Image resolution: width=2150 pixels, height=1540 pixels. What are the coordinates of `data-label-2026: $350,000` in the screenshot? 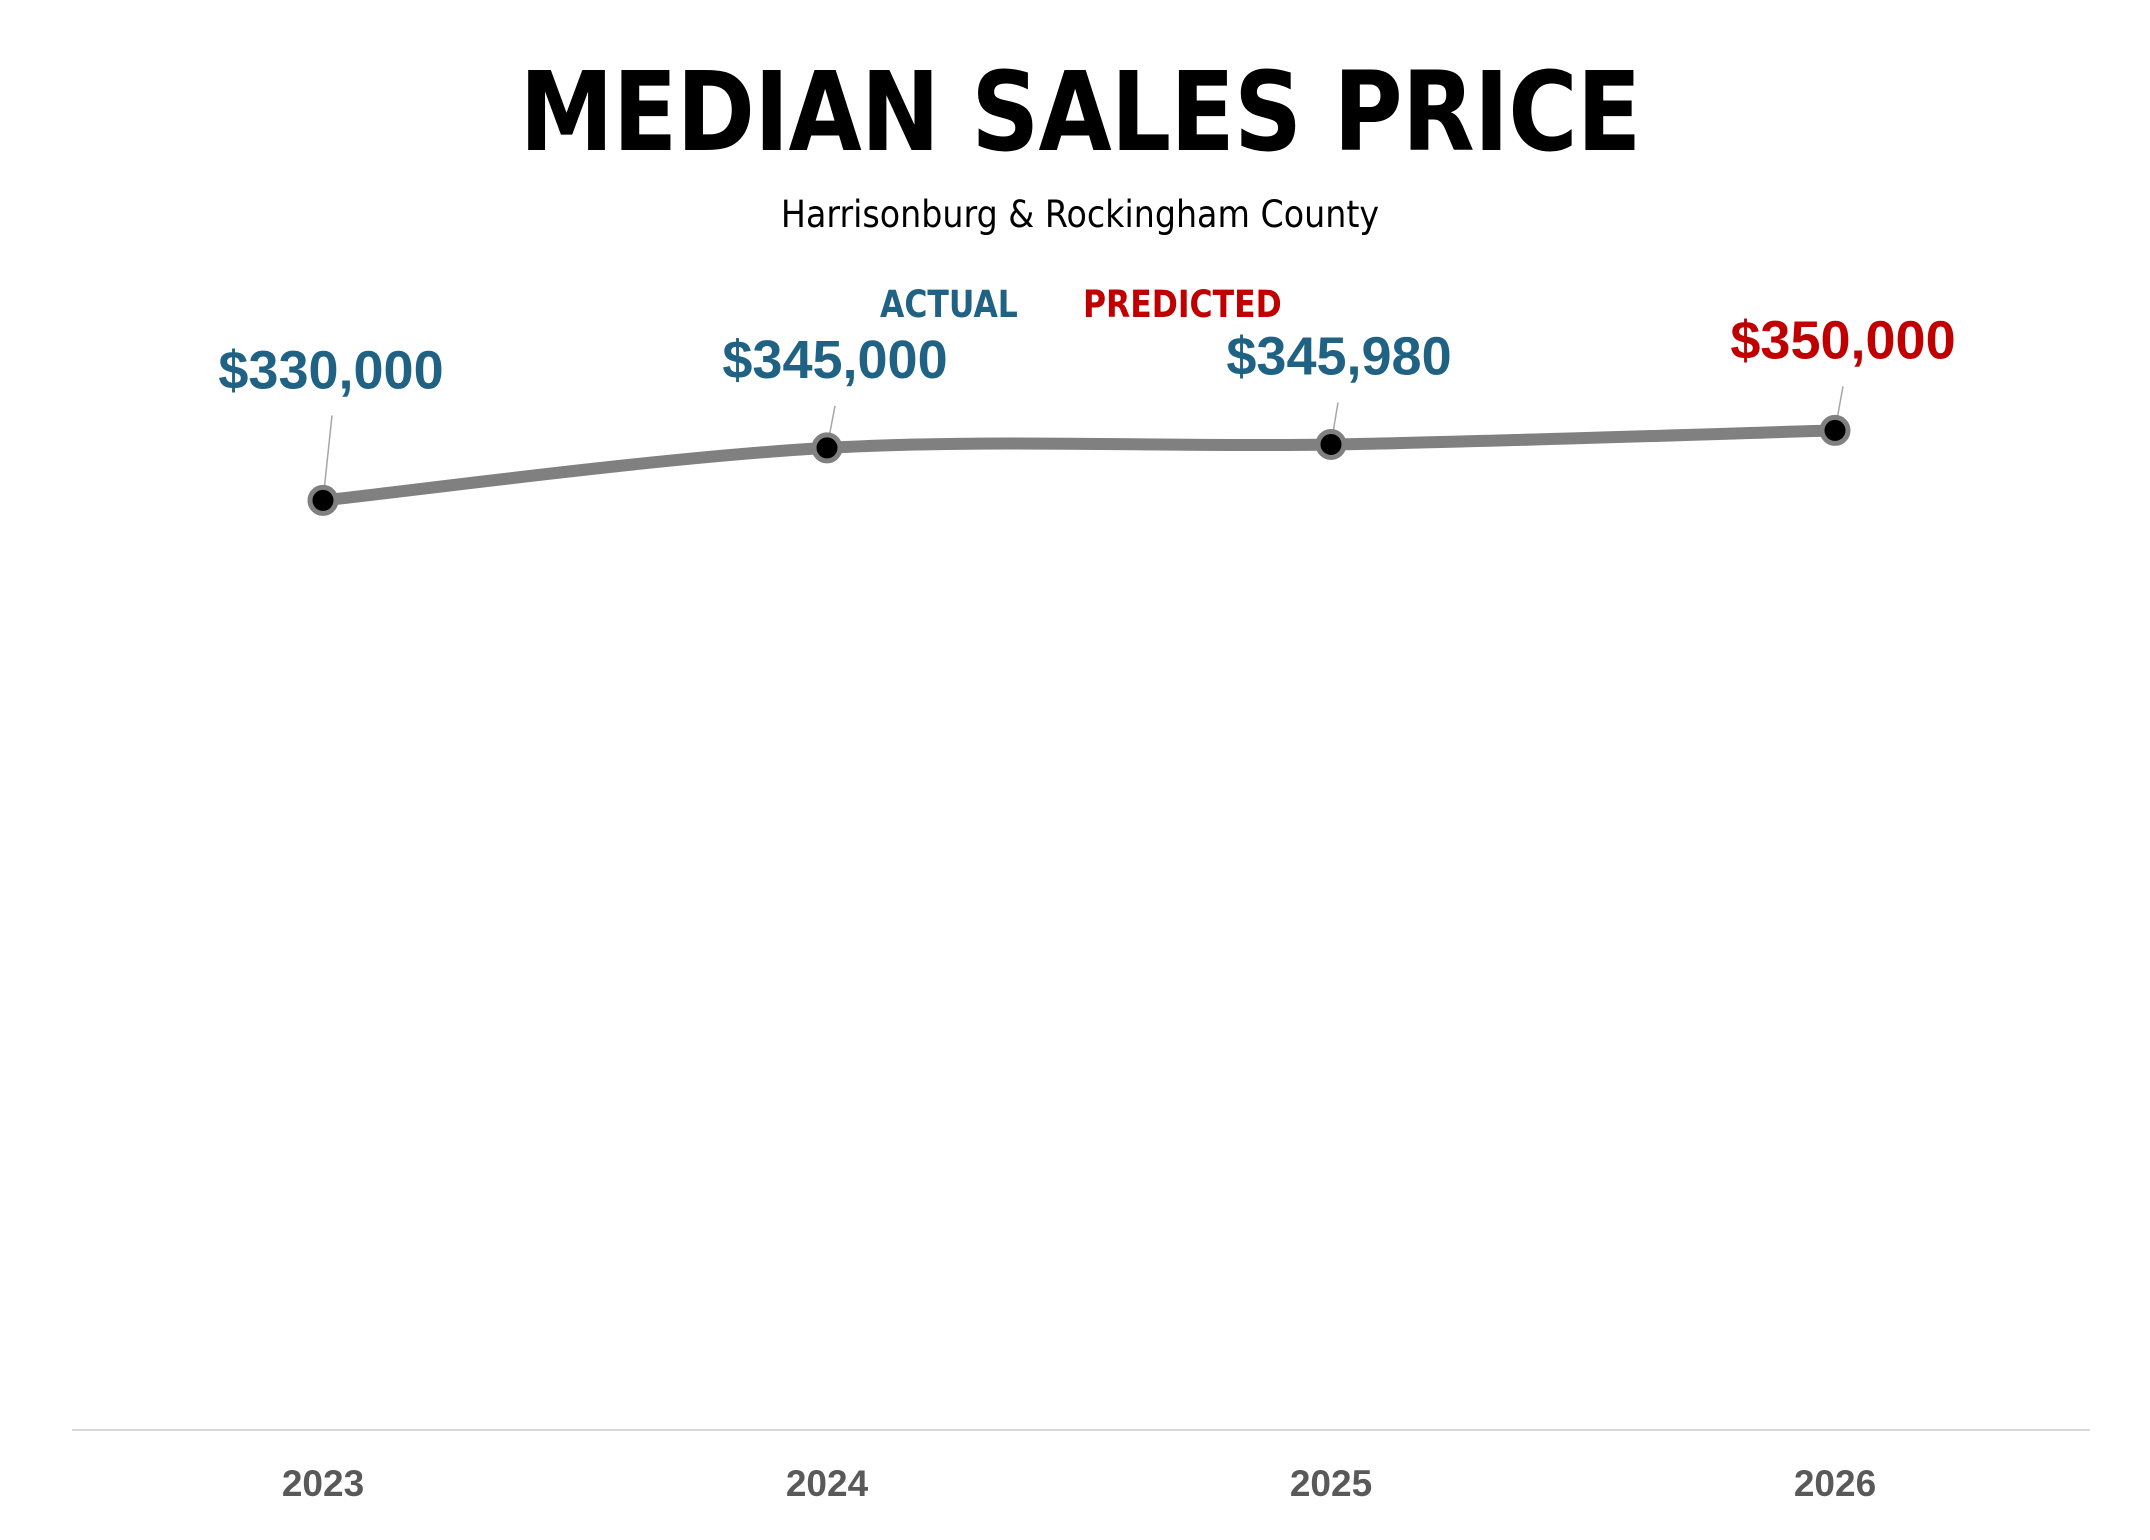 It's located at (1842, 340).